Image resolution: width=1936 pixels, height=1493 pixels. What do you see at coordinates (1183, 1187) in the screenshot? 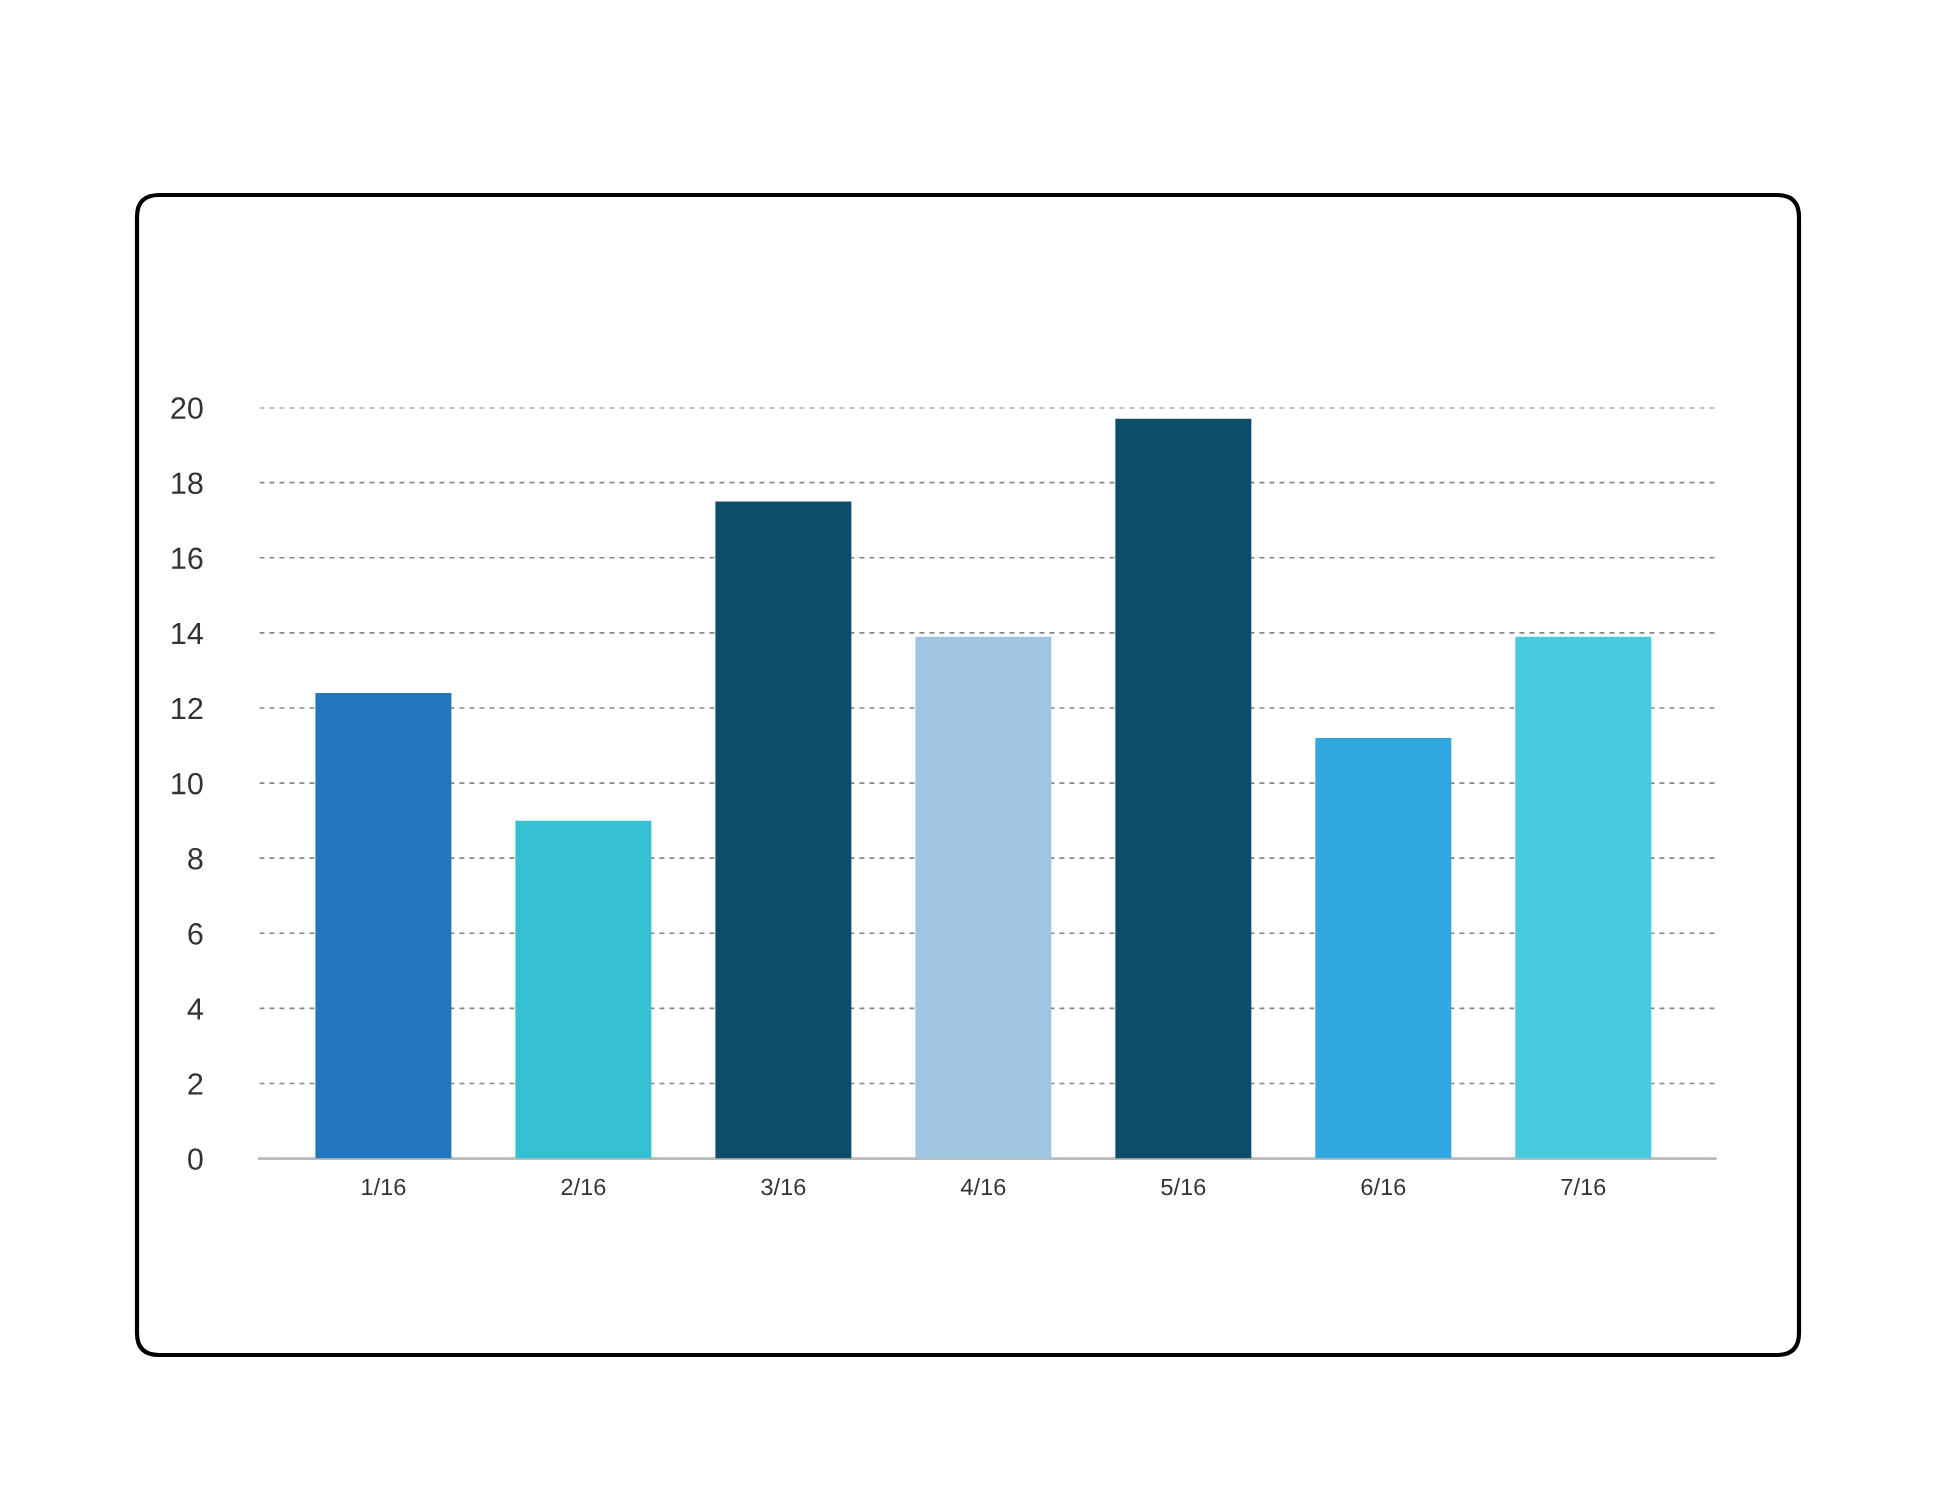
I see `x-tick-label: 5/16` at bounding box center [1183, 1187].